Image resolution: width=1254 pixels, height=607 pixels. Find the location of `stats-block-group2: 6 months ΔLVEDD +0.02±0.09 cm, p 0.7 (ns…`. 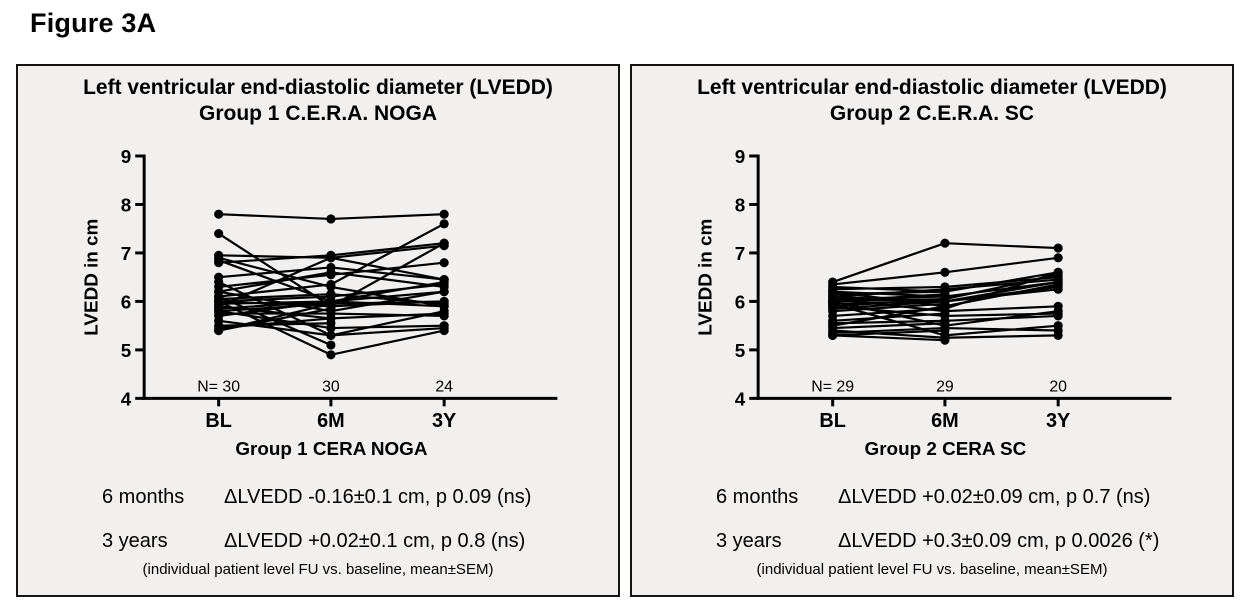

stats-block-group2: 6 months ΔLVEDD +0.02±0.09 cm, p 0.7 (ns… is located at coordinates (970, 528).